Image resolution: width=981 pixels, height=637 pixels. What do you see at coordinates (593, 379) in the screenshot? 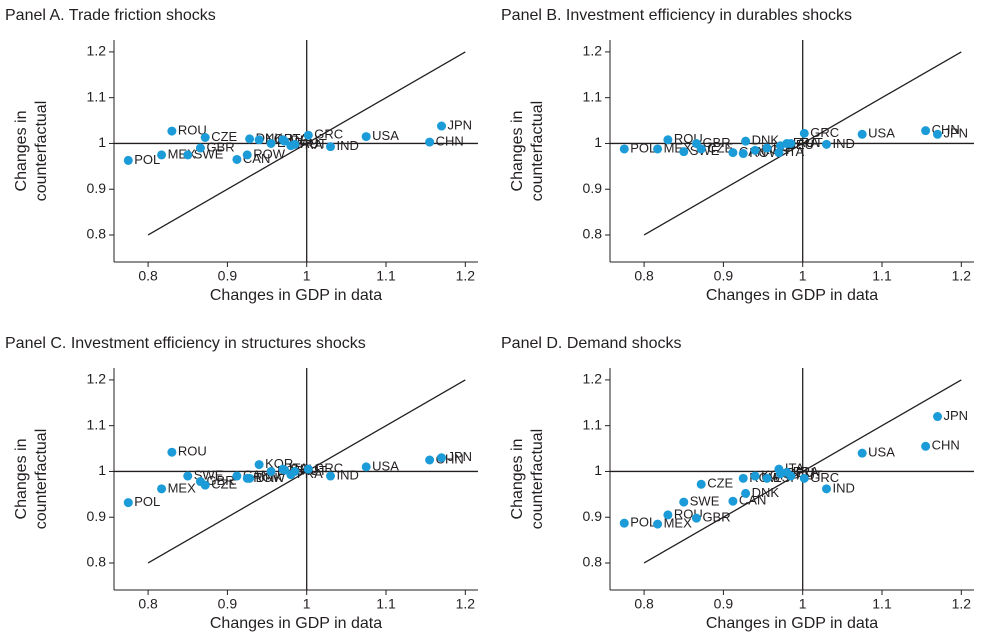
I see `y-tick-label: 1.2` at bounding box center [593, 379].